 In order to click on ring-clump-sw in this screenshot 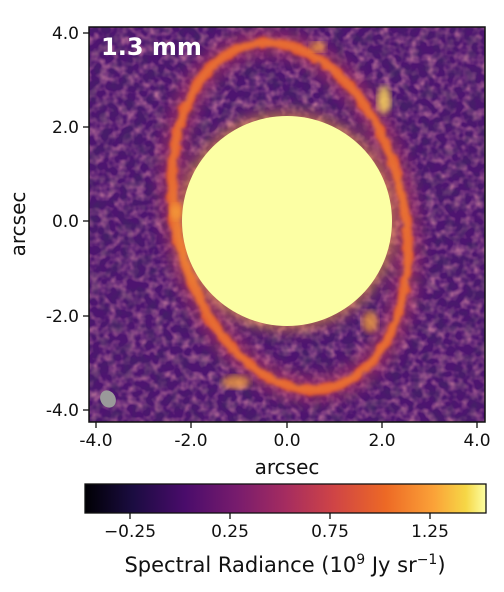, I will do `click(236, 382)`.